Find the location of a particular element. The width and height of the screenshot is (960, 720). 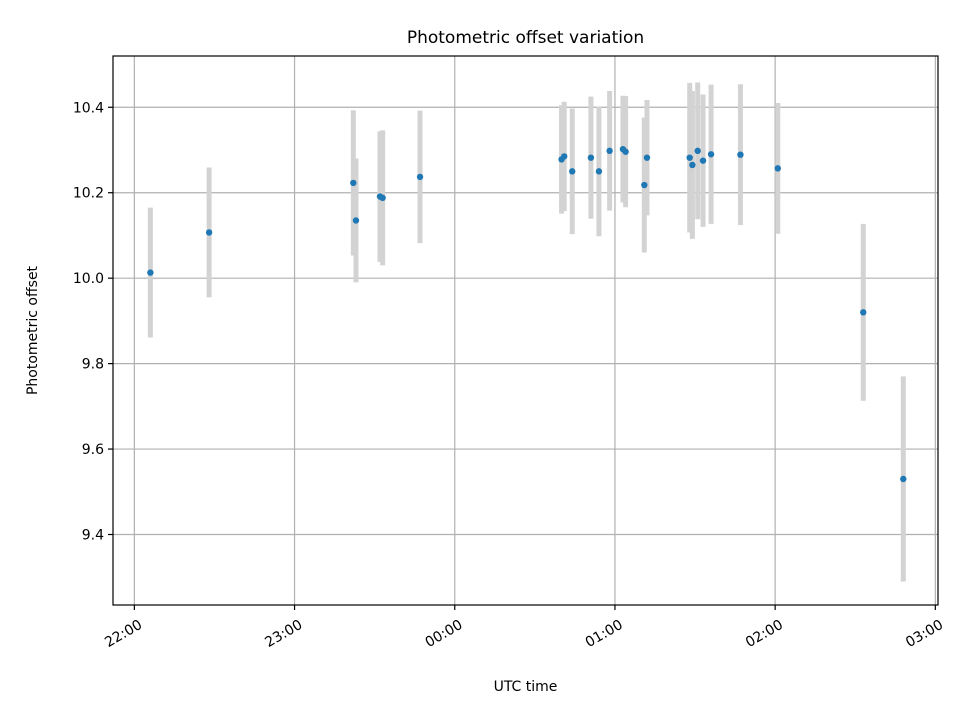

chart-title: Photometric offset variation is located at coordinates (525, 38).